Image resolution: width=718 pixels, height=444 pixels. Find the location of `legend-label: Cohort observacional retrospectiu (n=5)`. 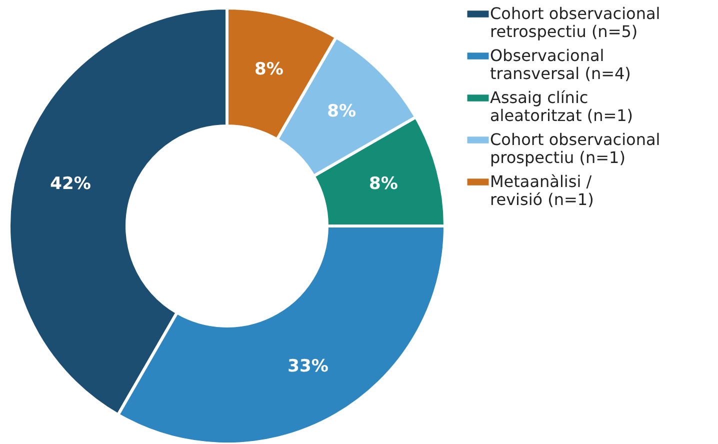

legend-label: Cohort observacional retrospectiu (n=5) is located at coordinates (575, 22).